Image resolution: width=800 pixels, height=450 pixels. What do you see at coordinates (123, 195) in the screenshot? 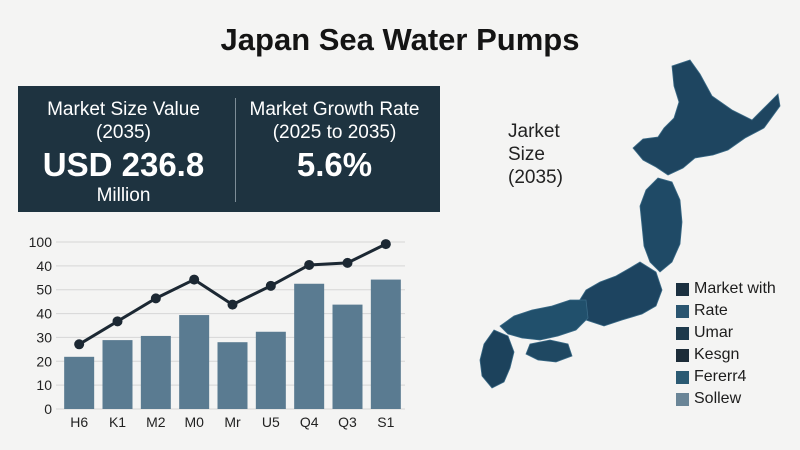
I see `kpi-size-unit: Million` at bounding box center [123, 195].